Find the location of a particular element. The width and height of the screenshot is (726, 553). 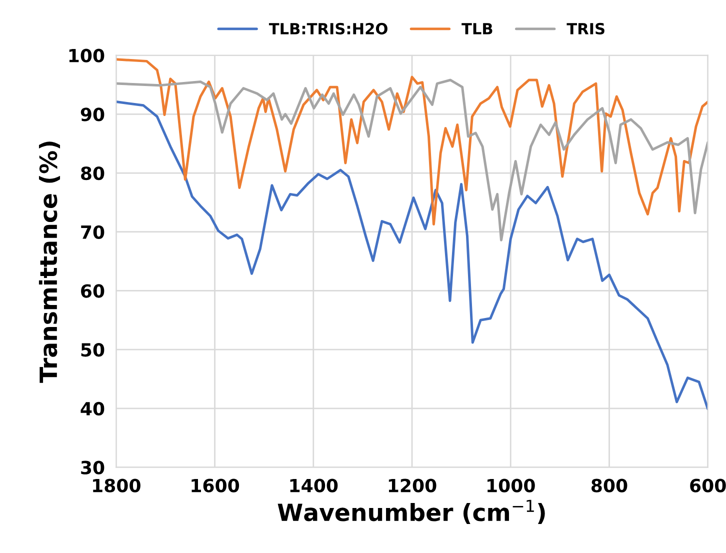

x-tick-label: 600 is located at coordinates (708, 485).